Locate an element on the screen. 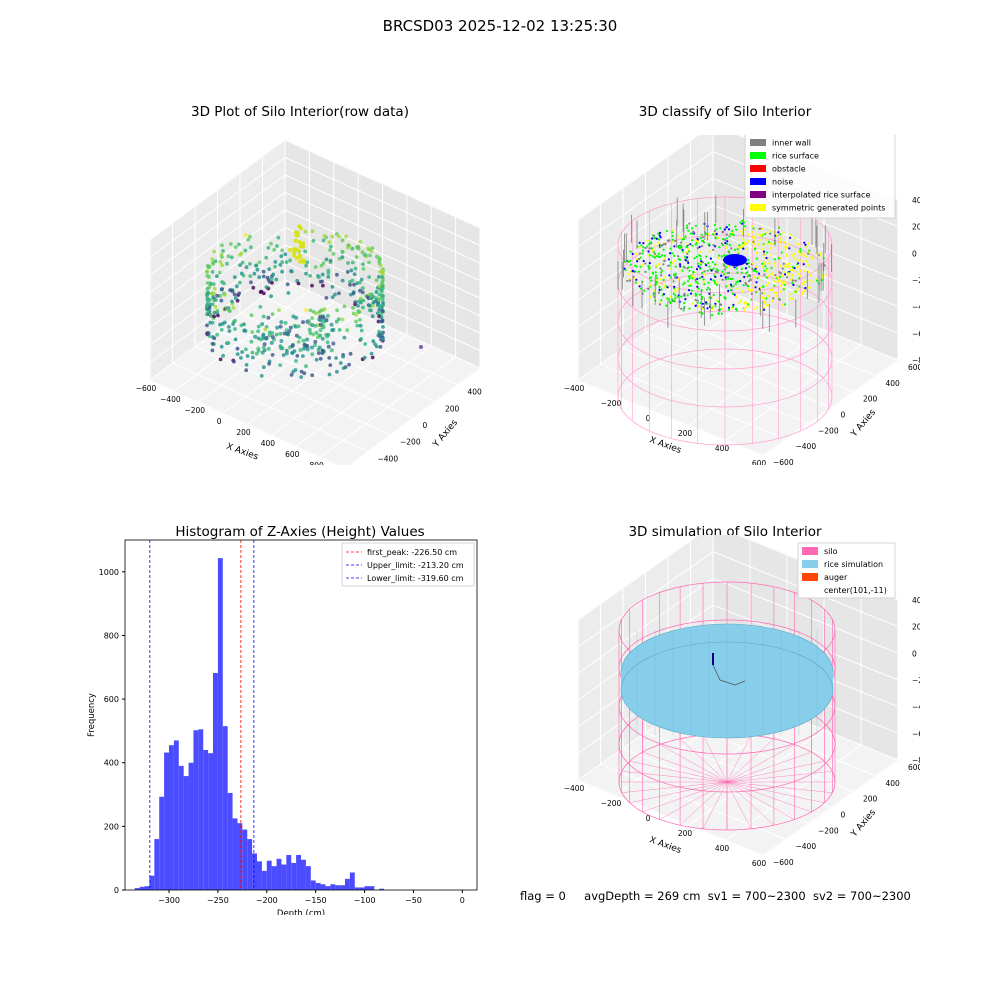  y-tick-label: −600 is located at coordinates (783, 862).